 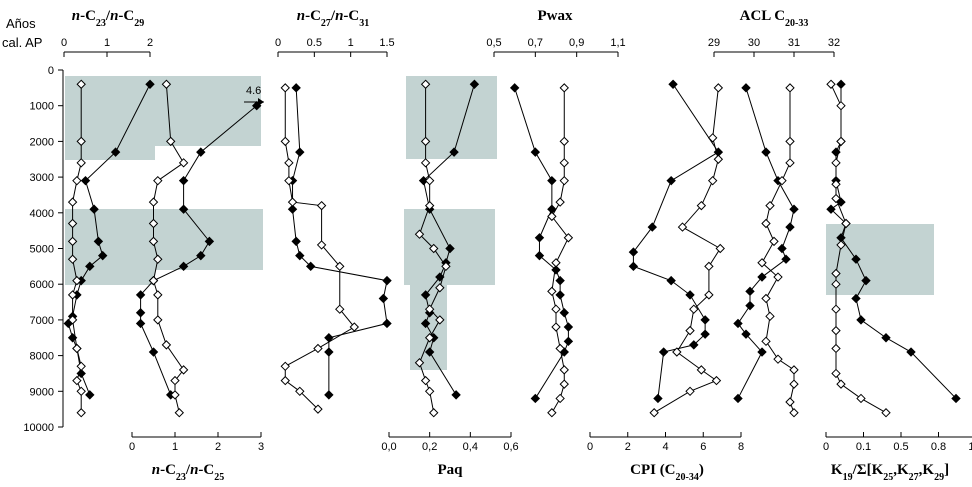 What do you see at coordinates (132, 447) in the screenshot?
I see `c23c25-x-tick-label-0: 0` at bounding box center [132, 447].